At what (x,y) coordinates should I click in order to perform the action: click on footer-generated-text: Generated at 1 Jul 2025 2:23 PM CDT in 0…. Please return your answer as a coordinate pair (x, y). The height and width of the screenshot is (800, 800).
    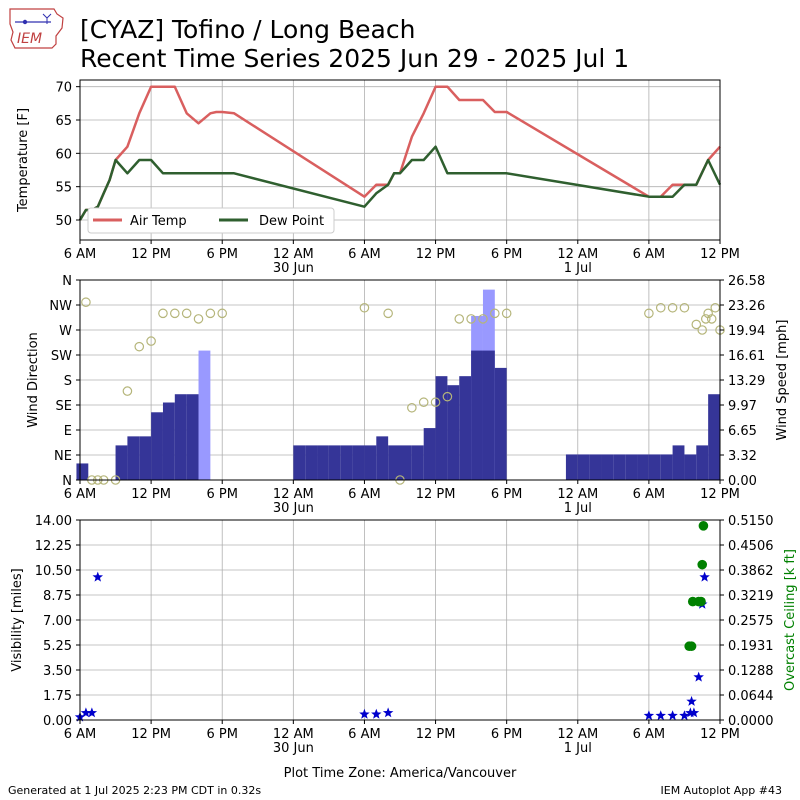
    Looking at the image, I should click on (135, 790).